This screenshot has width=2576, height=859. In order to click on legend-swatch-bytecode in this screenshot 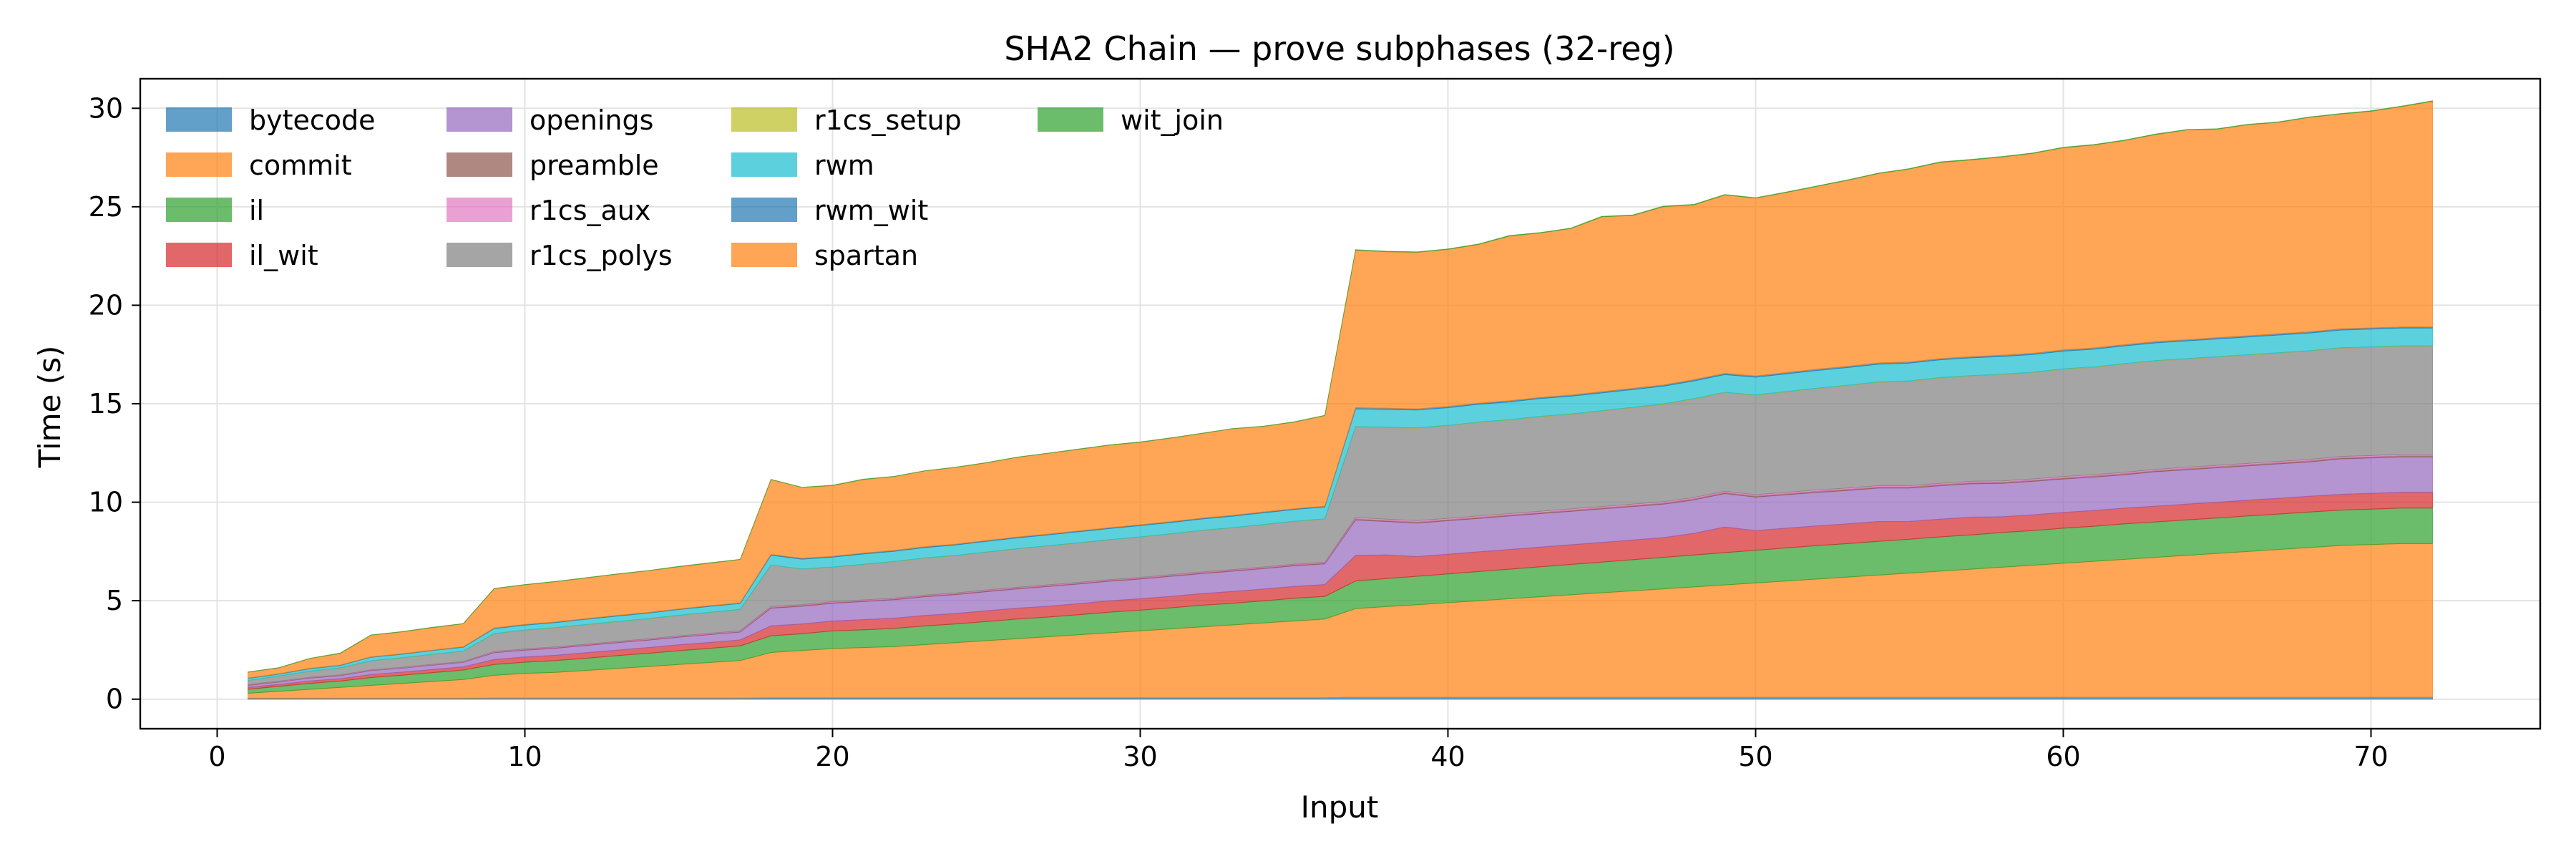, I will do `click(199, 119)`.